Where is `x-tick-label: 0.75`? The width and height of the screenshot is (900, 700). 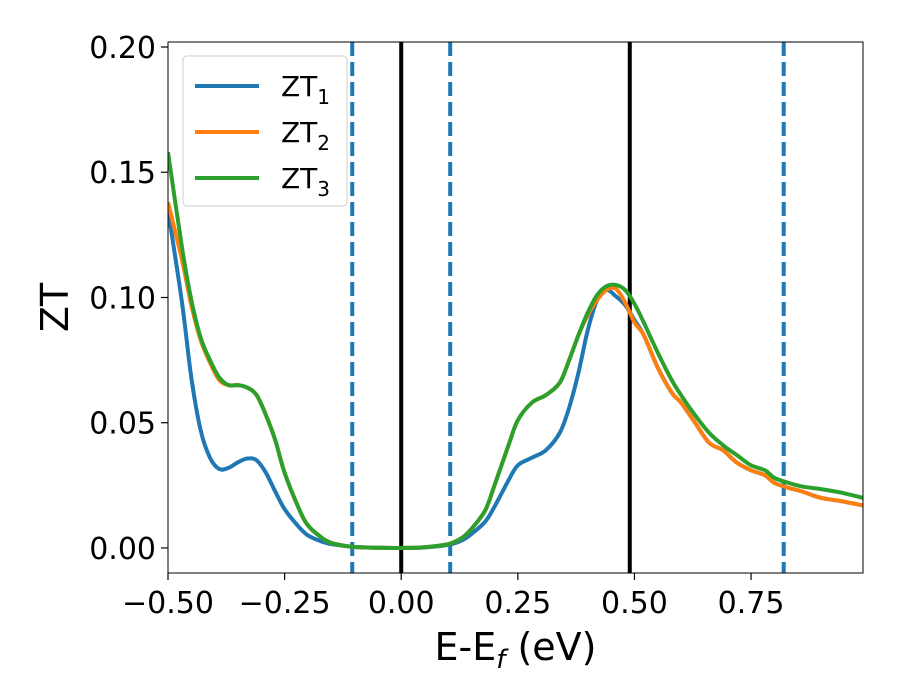 x-tick-label: 0.75 is located at coordinates (751, 603).